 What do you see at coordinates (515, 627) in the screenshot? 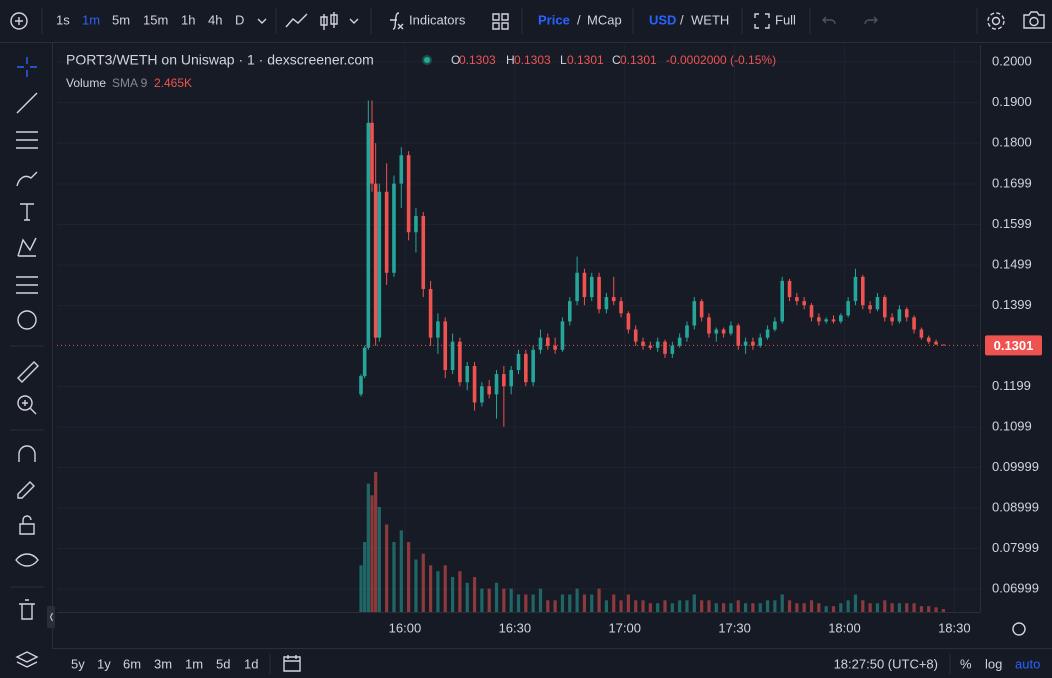
I see `x-tick-label: 16:30` at bounding box center [515, 627].